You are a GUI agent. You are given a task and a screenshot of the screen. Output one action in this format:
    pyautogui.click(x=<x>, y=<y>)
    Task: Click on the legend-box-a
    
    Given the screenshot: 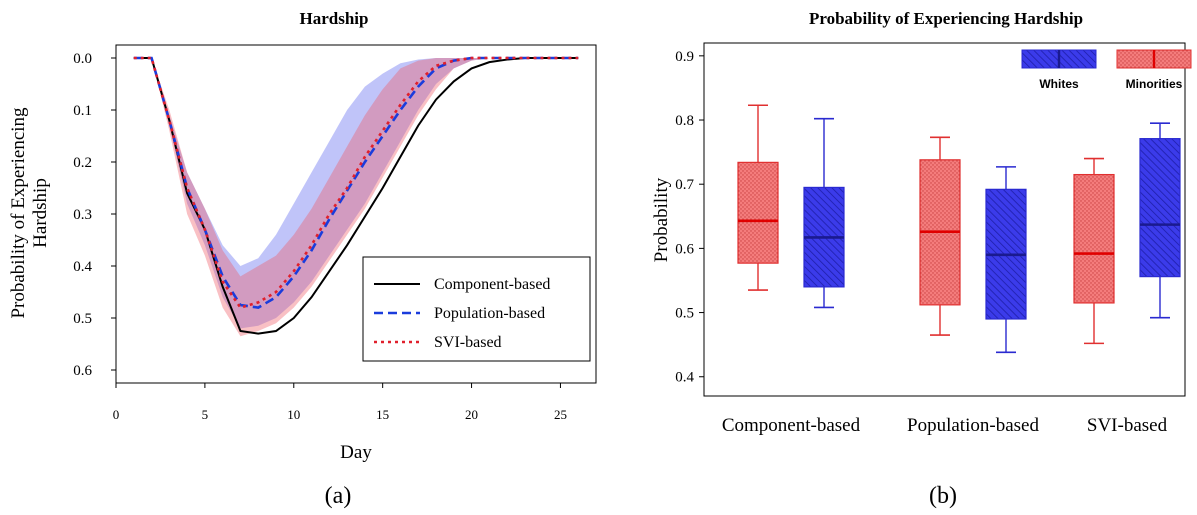 What is the action you would take?
    pyautogui.click(x=476, y=309)
    